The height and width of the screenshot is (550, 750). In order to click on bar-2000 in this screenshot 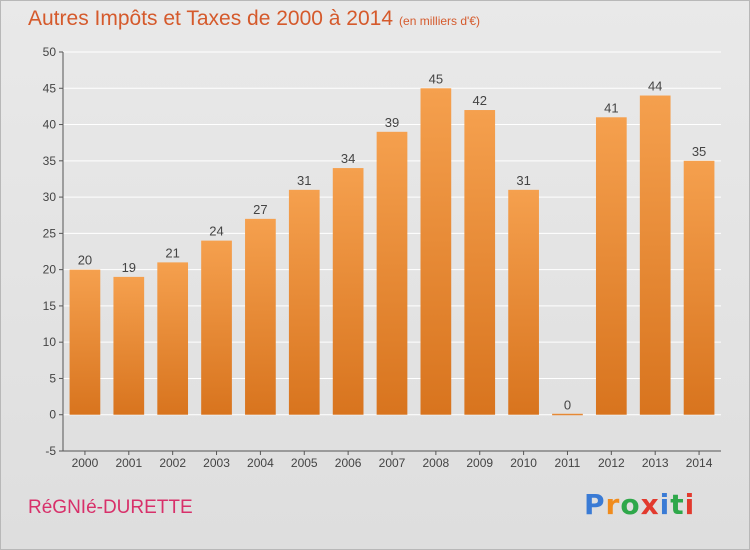, I will do `click(85, 342)`.